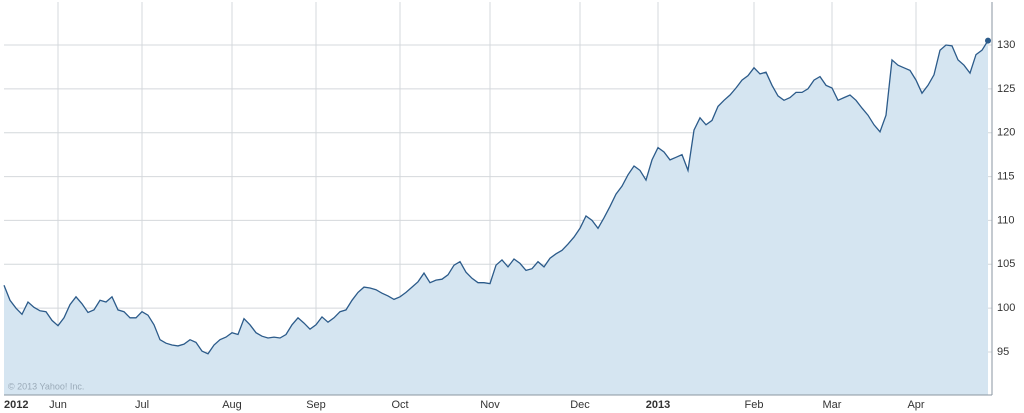  I want to click on x-tick-label: Jul, so click(142, 405).